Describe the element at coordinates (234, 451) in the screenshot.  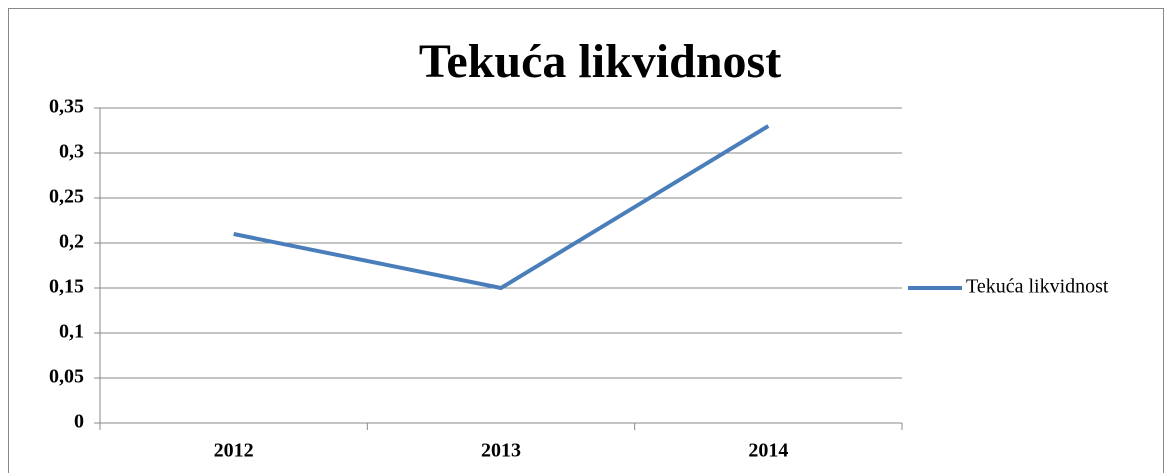
I see `x-tick-label: 2012` at that location.